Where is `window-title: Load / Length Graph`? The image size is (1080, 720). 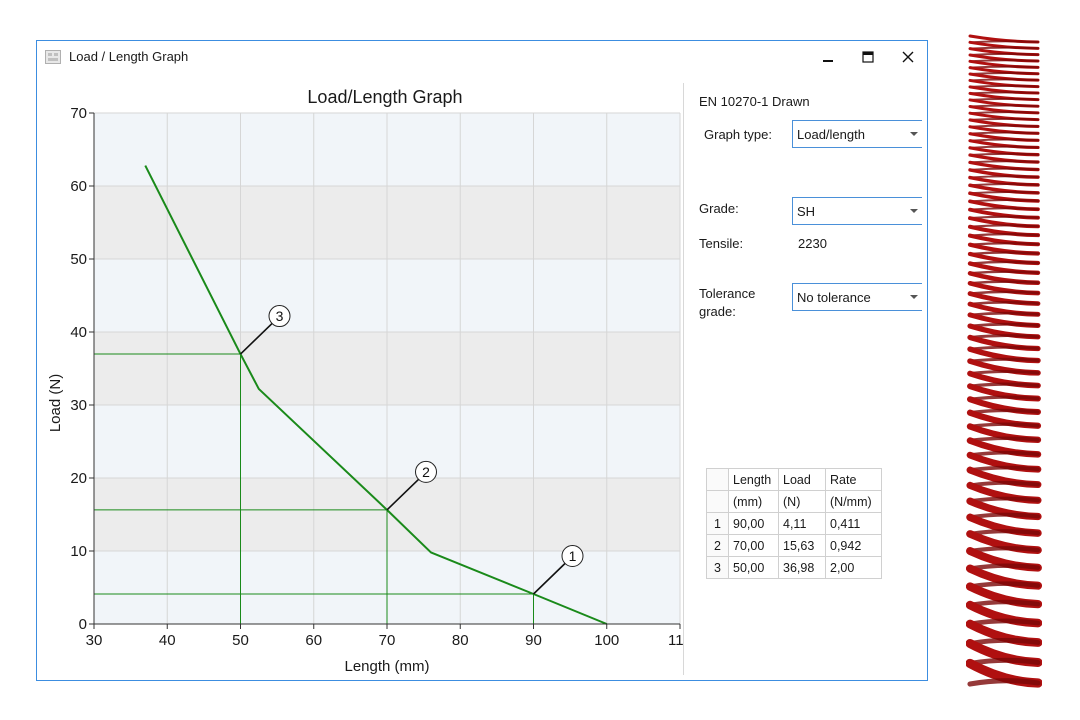 window-title: Load / Length Graph is located at coordinates (129, 56).